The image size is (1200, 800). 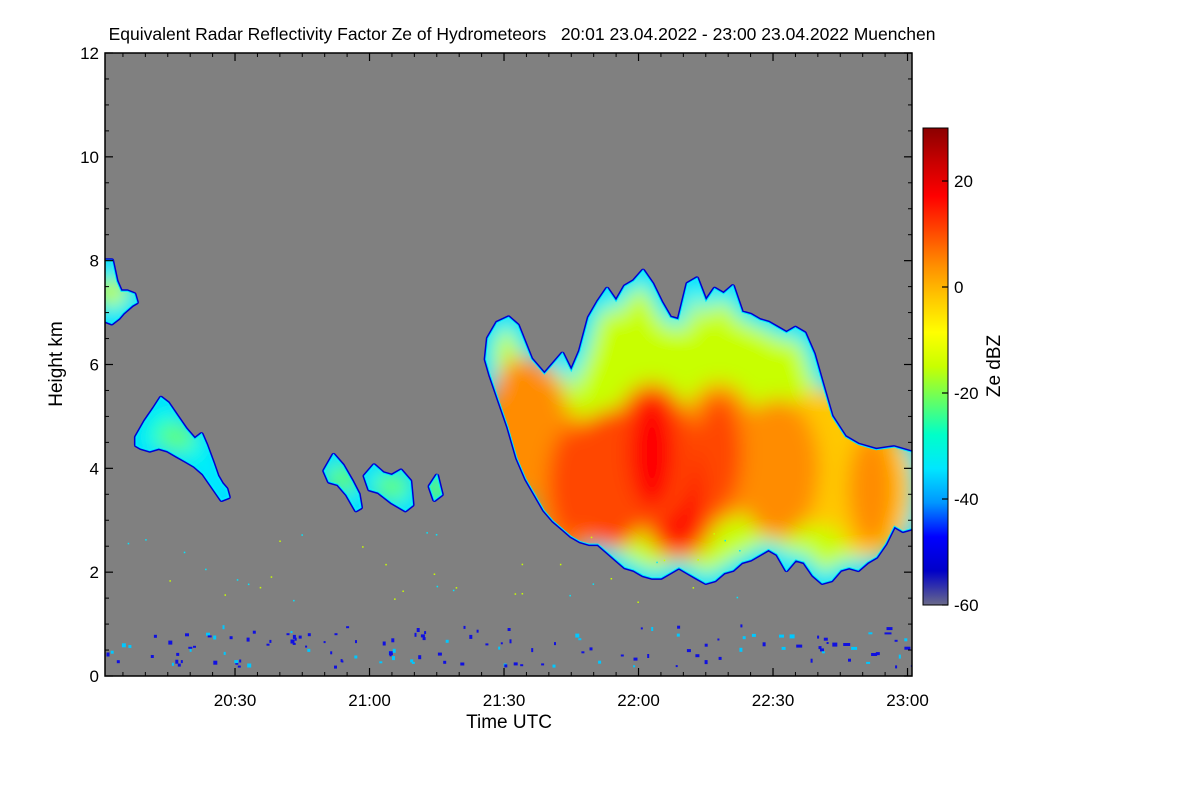 I want to click on x-tick-label: 20:30, so click(x=235, y=700).